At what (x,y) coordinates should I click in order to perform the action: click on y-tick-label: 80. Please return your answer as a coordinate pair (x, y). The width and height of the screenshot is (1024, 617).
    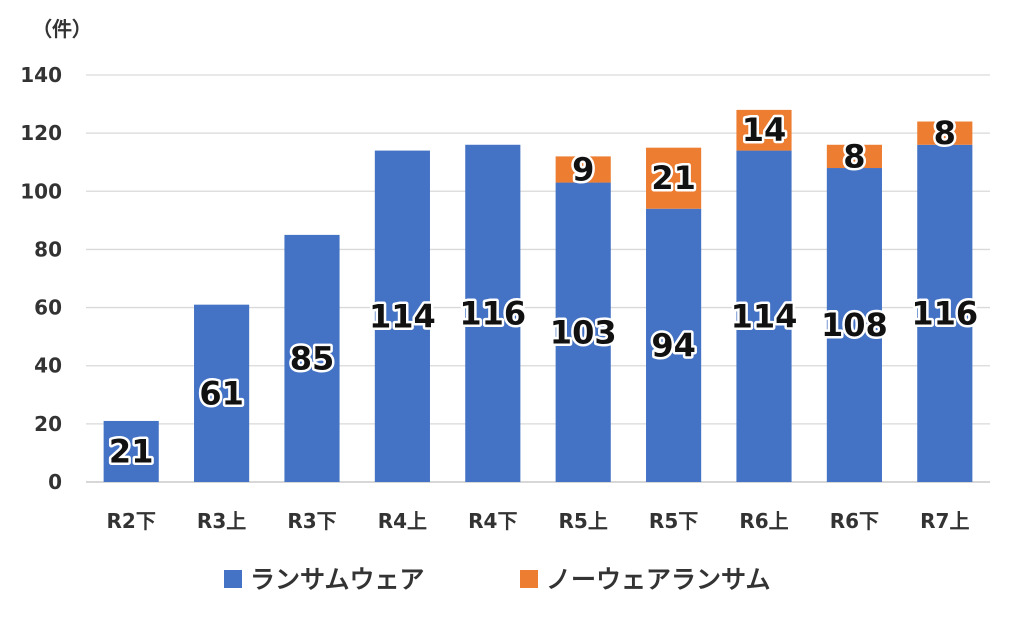
    Looking at the image, I should click on (48, 249).